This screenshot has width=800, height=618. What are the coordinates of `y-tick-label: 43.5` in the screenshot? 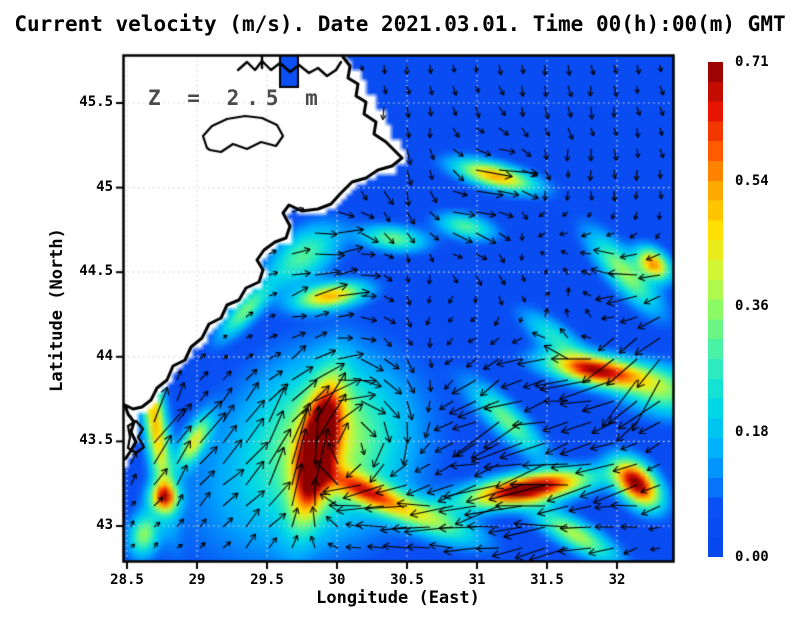 It's located at (96, 440).